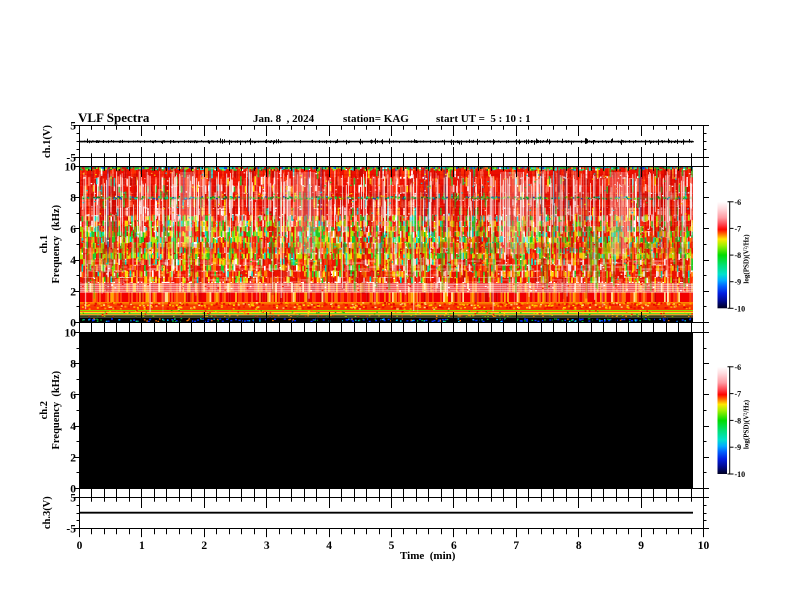 This screenshot has height=612, width=792. Describe the element at coordinates (376, 119) in the screenshot. I see `svg-text: station= KAG` at that location.